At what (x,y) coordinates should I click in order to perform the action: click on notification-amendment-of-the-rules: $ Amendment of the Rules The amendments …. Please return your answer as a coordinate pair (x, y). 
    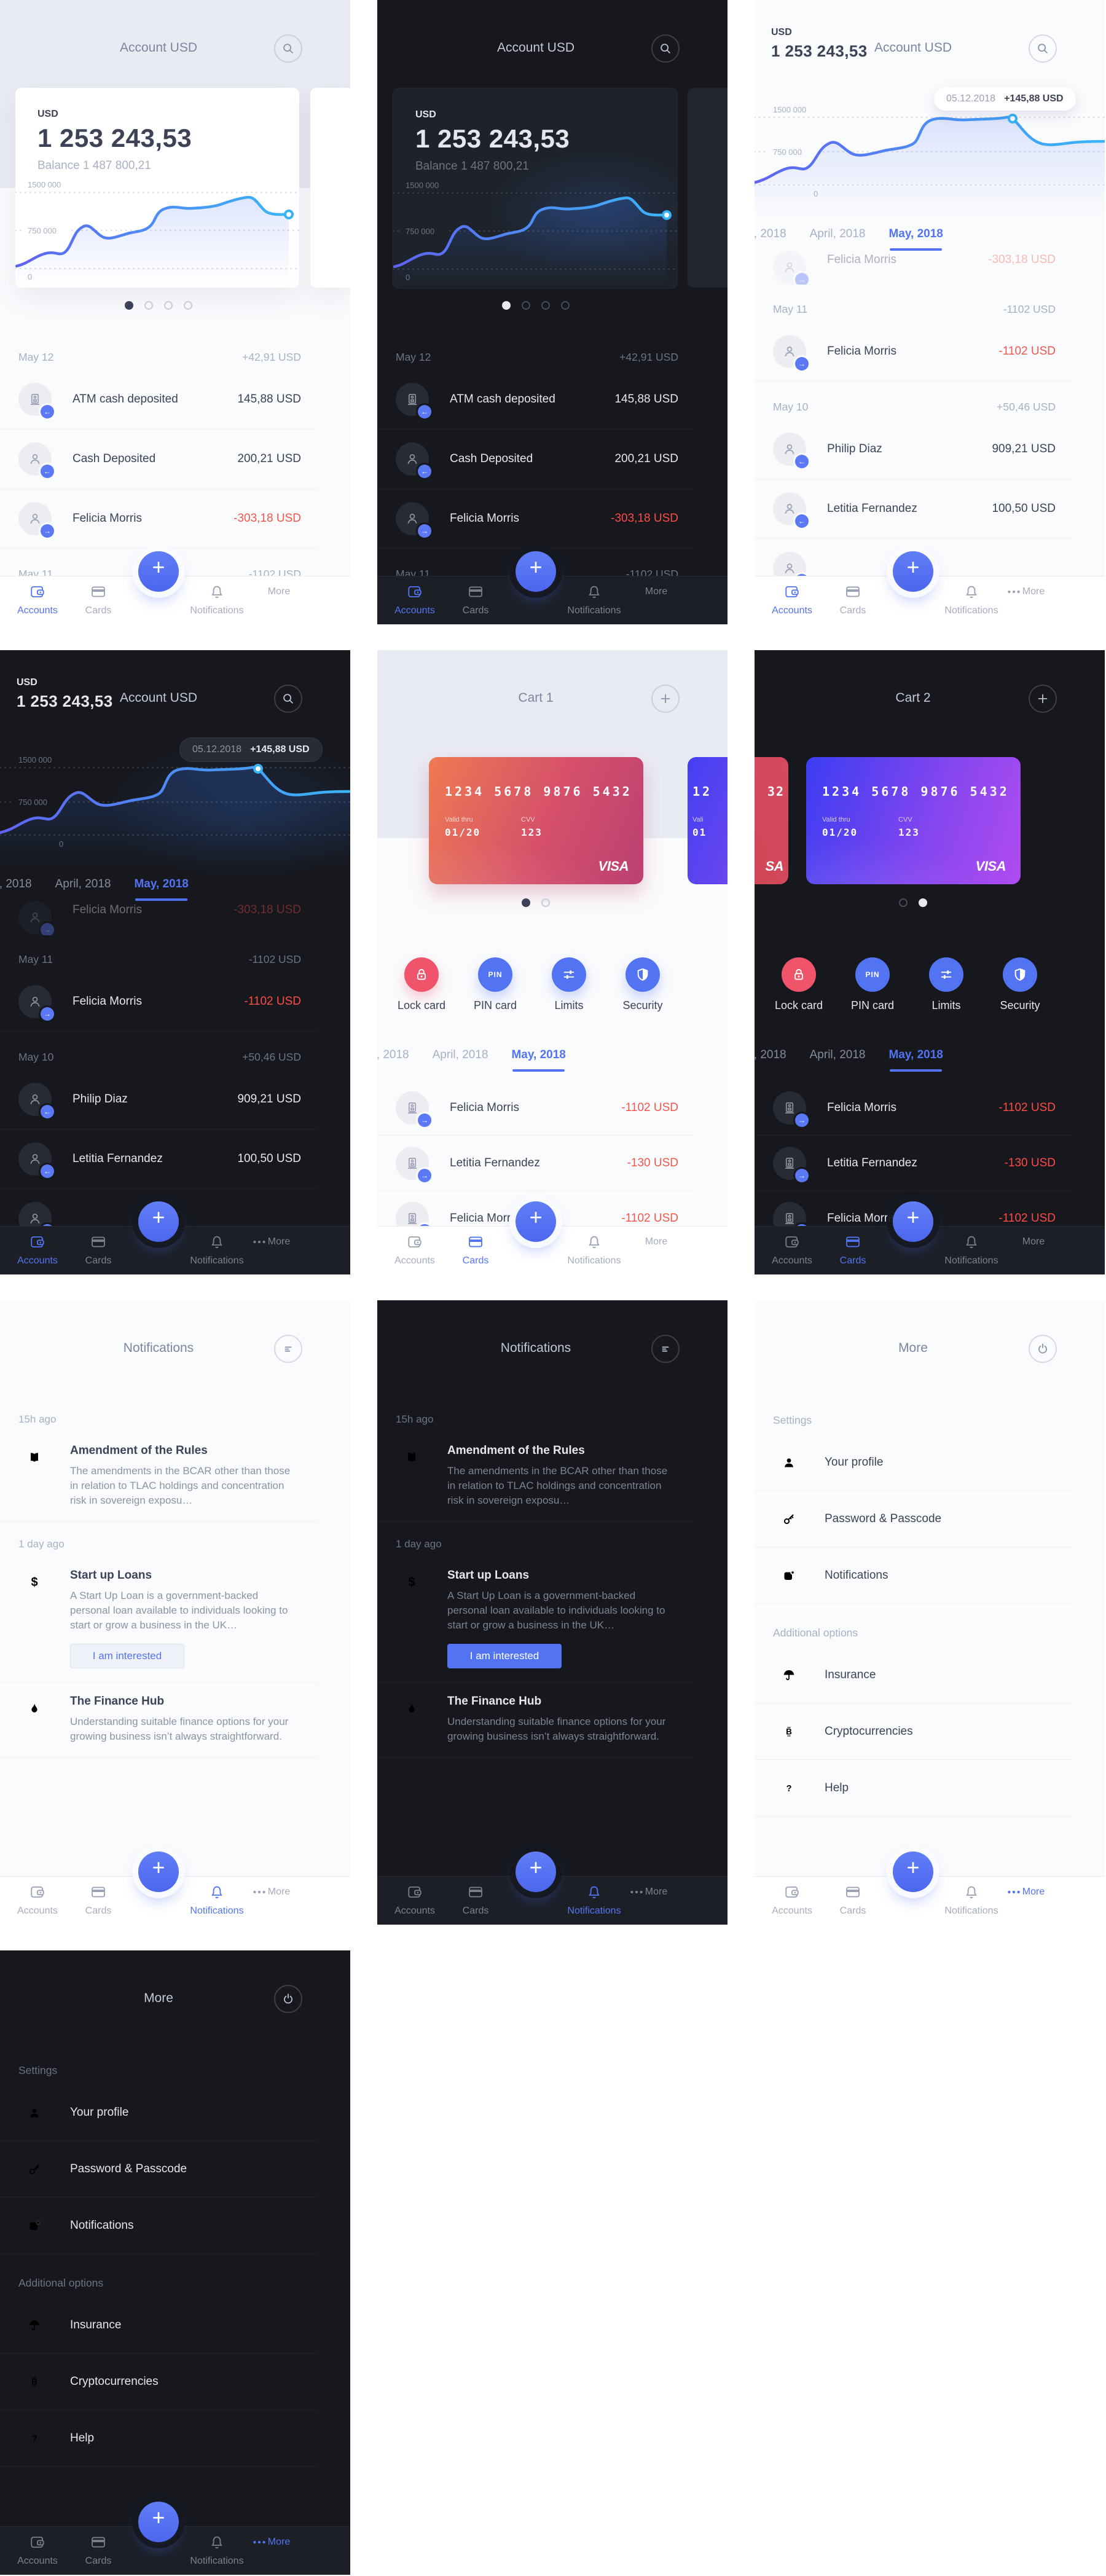
    Looking at the image, I should click on (158, 1477).